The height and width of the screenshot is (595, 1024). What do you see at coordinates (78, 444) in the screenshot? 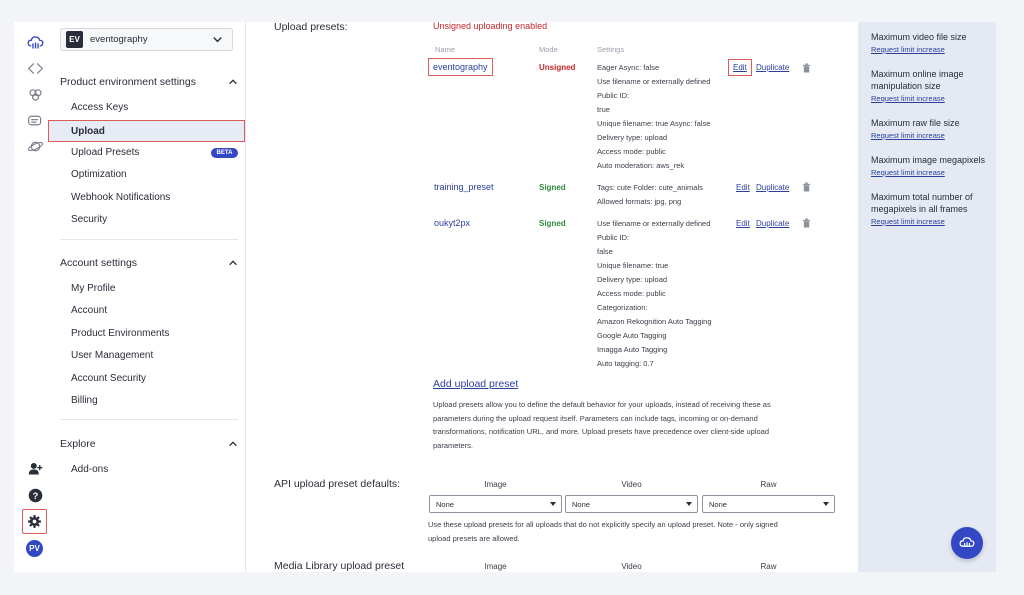
I see `section-title: Explore` at bounding box center [78, 444].